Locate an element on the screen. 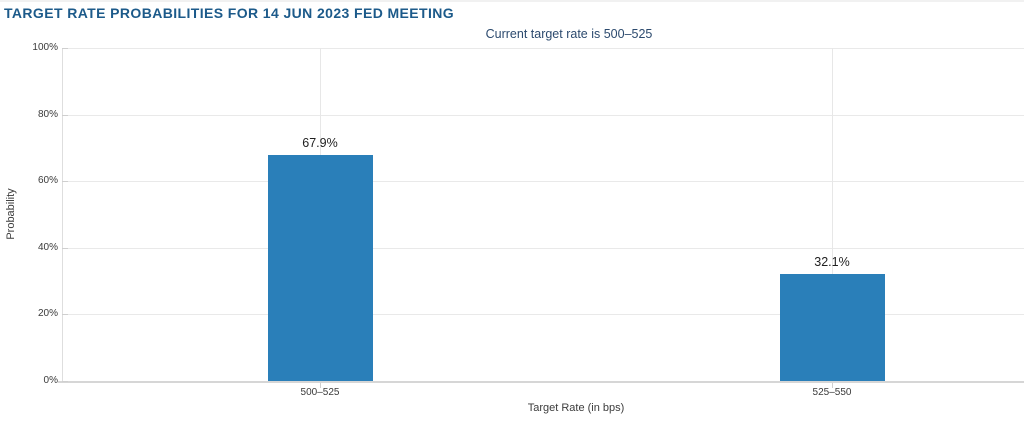 The image size is (1024, 425). bar-value-label: 67.9% is located at coordinates (320, 142).